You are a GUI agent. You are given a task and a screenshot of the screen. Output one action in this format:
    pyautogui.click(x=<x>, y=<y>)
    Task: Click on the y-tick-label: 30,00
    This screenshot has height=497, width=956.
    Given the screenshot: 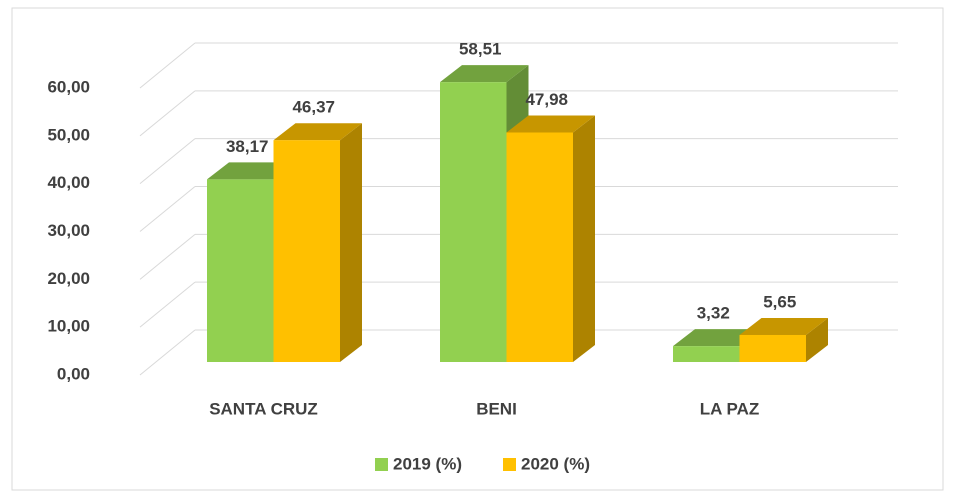 What is the action you would take?
    pyautogui.click(x=68, y=230)
    